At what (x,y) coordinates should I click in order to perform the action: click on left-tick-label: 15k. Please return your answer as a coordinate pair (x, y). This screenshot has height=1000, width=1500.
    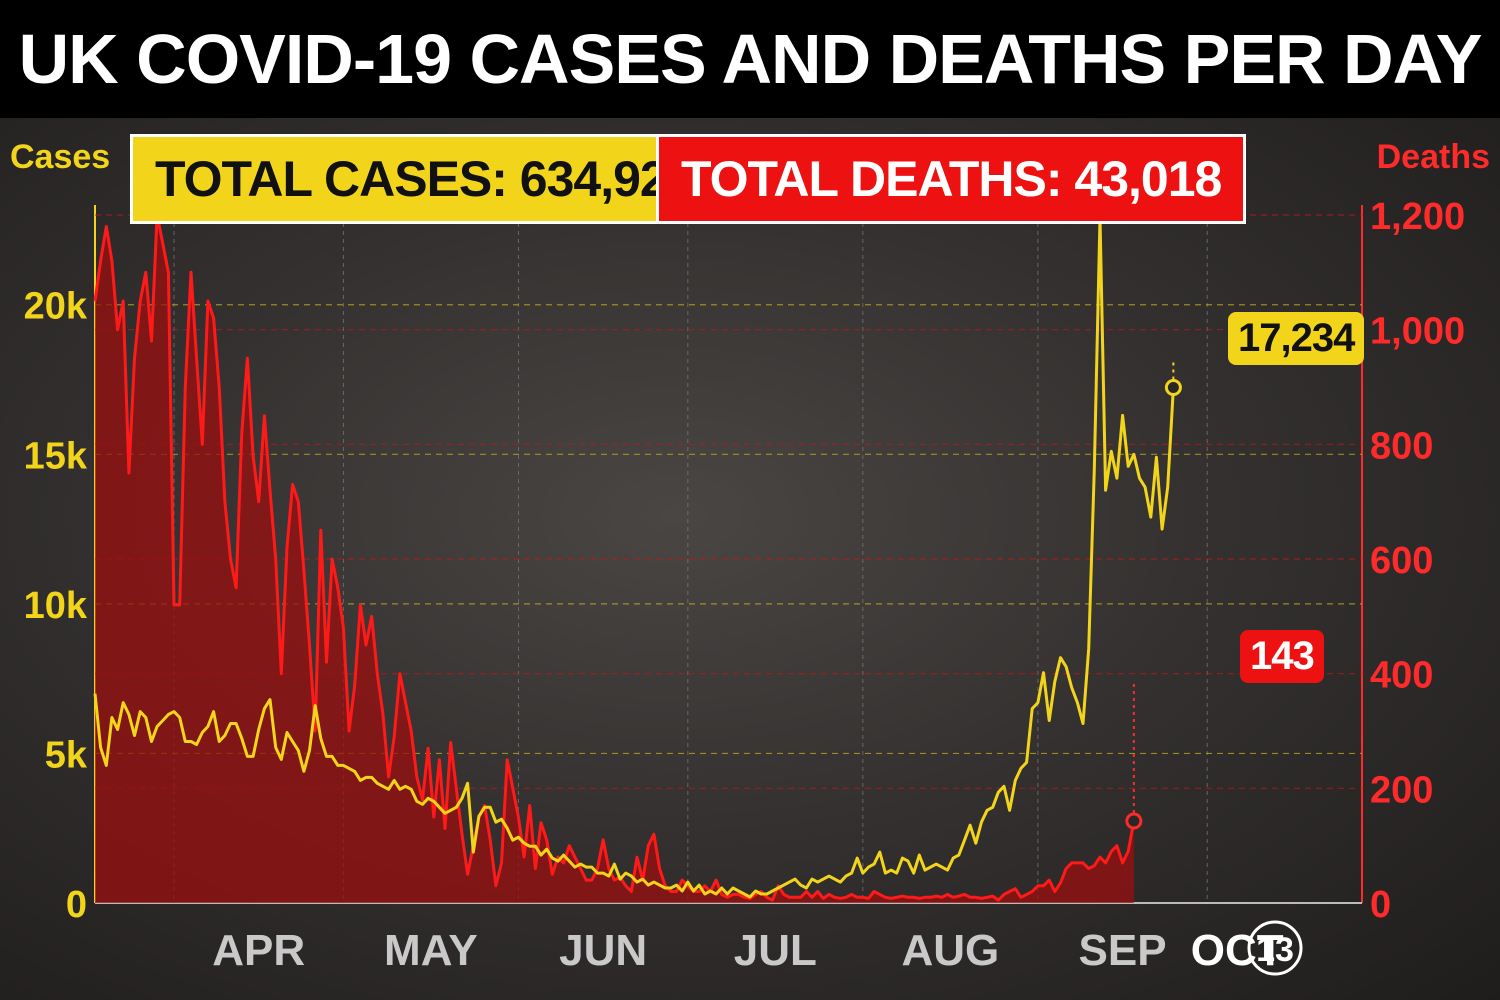
    Looking at the image, I should click on (56, 456).